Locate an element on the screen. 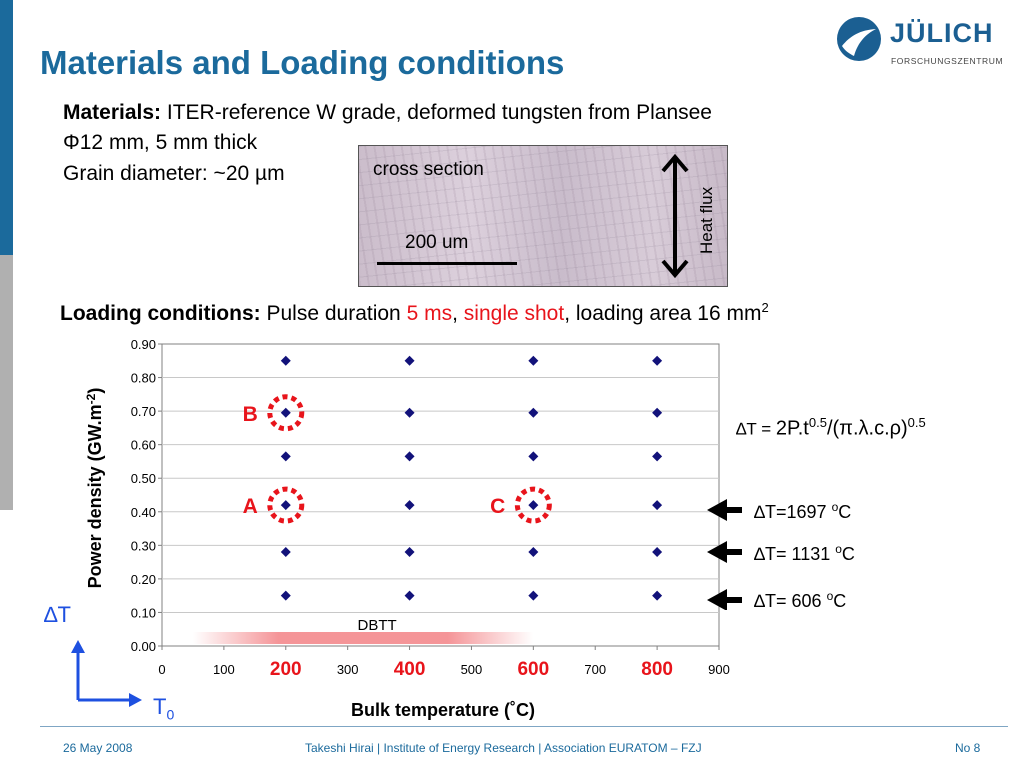 This screenshot has width=1024, height=768. formula-lhs: ∆T = is located at coordinates (756, 429).